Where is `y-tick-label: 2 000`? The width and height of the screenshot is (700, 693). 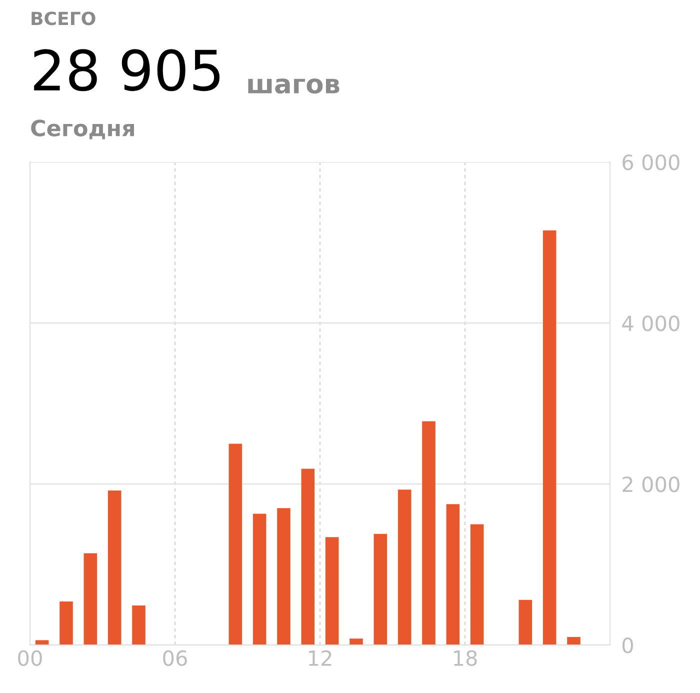
y-tick-label: 2 000 is located at coordinates (651, 484).